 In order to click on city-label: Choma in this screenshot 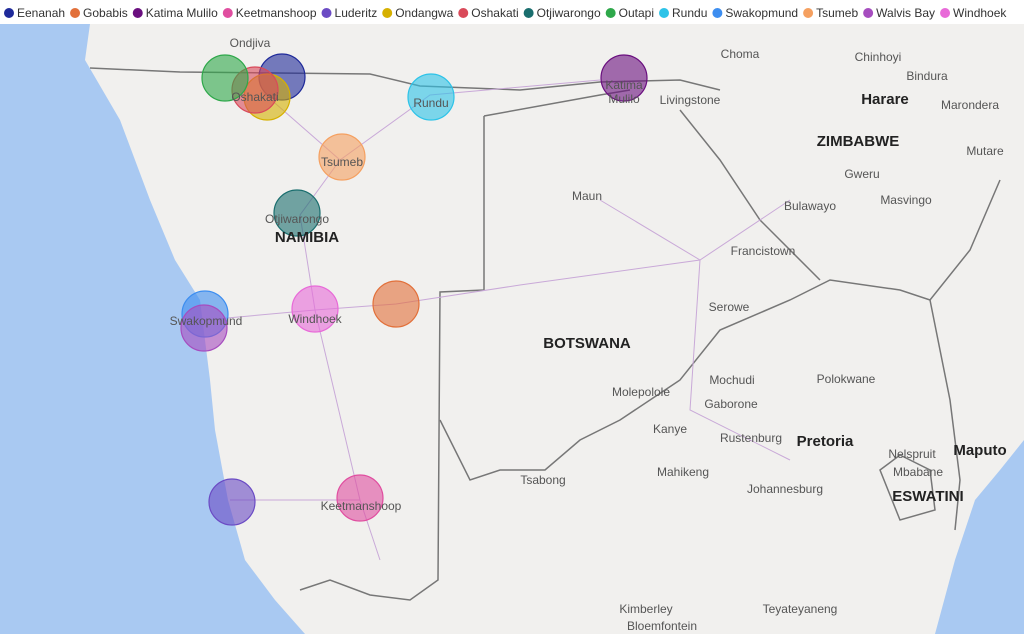, I will do `click(740, 54)`.